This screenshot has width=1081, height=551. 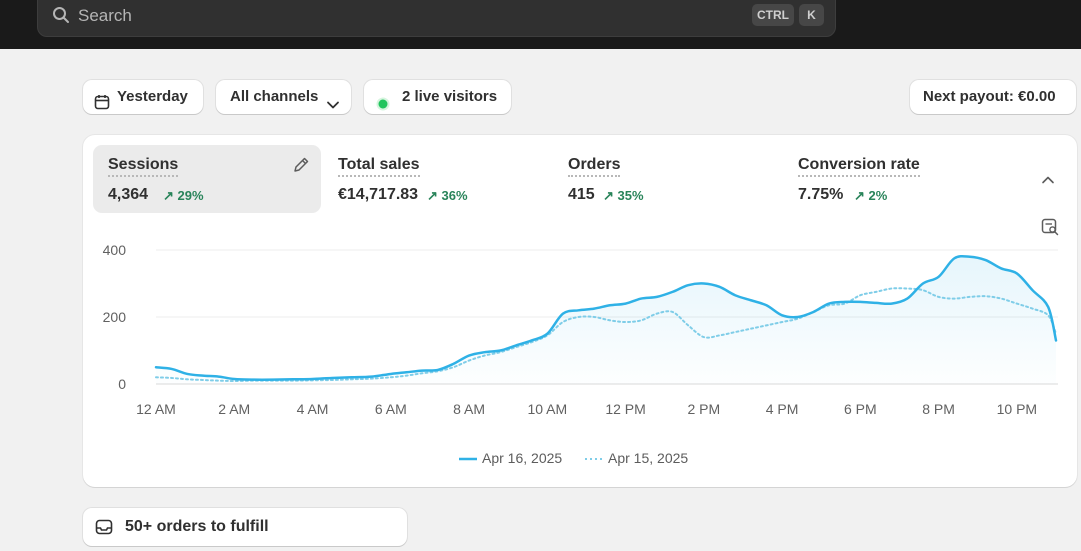 I want to click on x-tick-label: 8 PM, so click(x=938, y=409).